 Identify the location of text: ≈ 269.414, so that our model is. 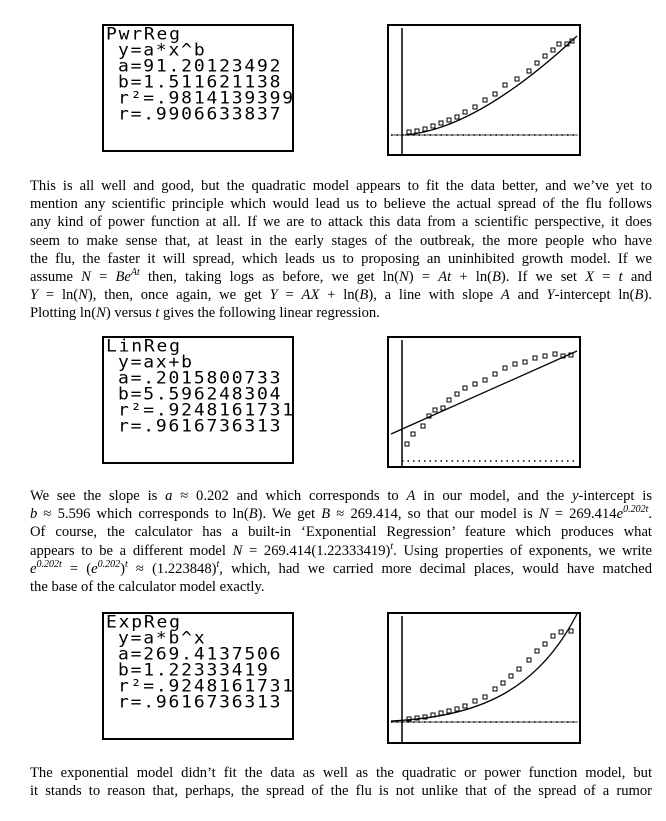
(434, 514).